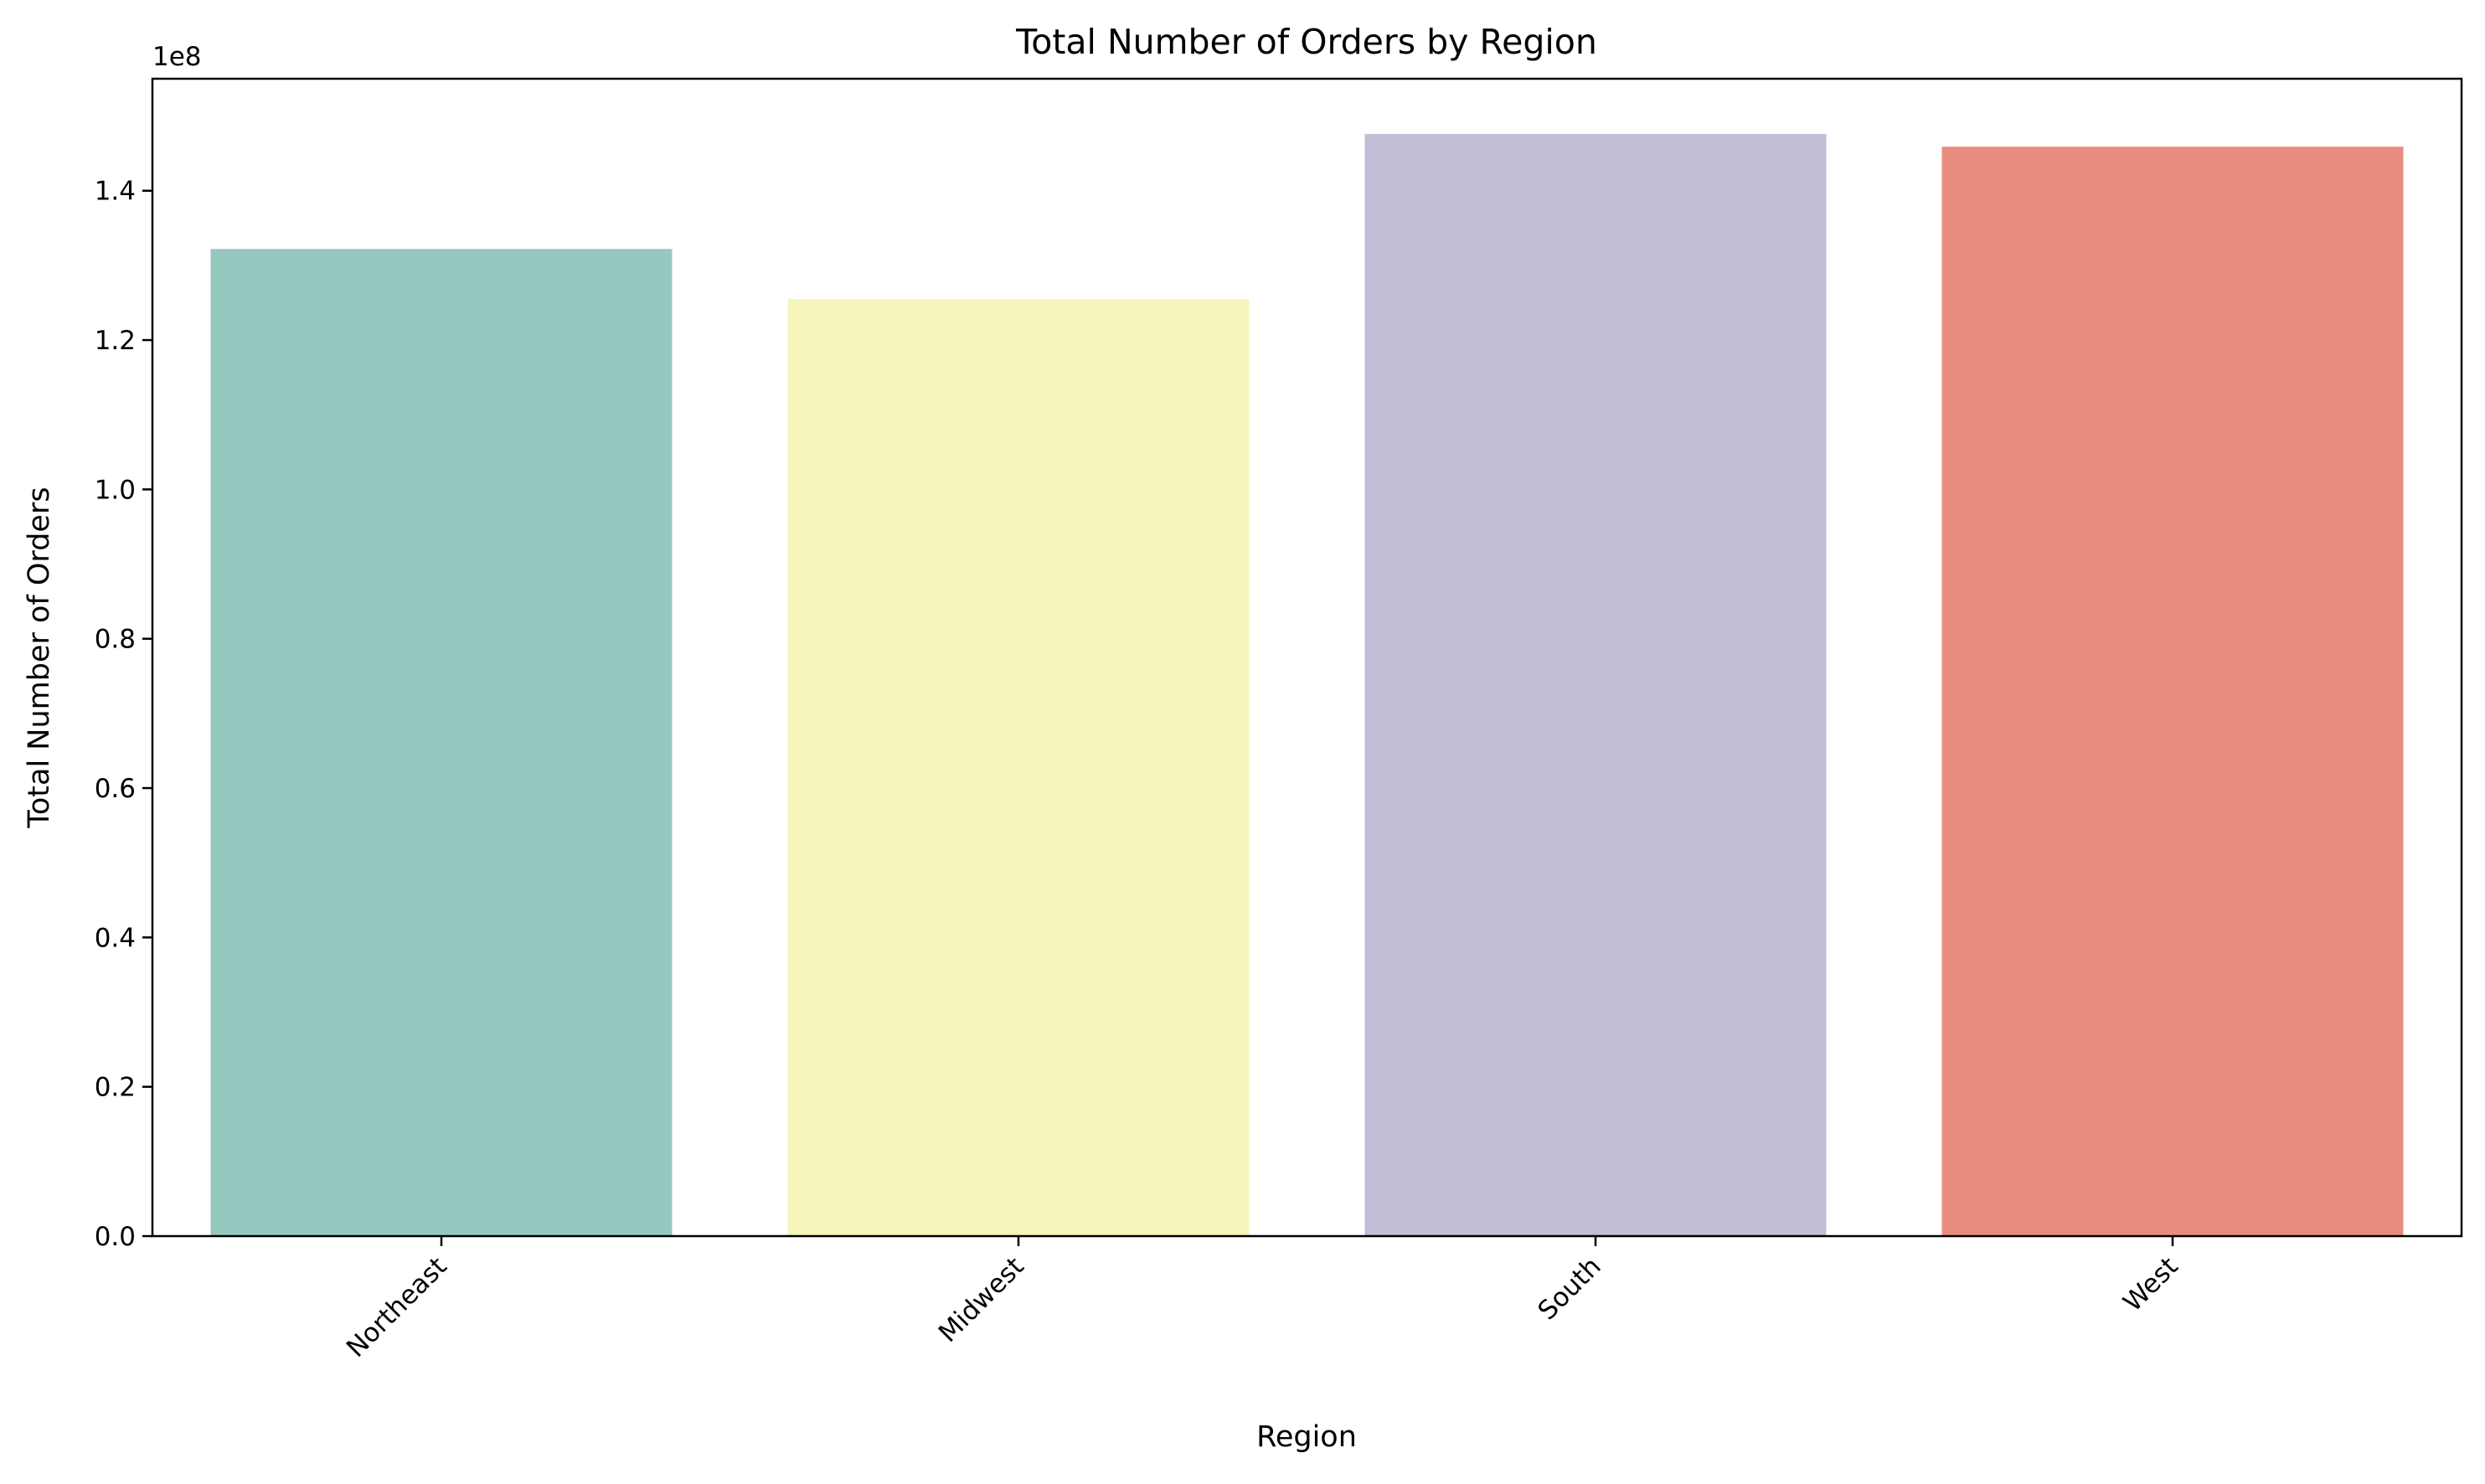 Image resolution: width=2485 pixels, height=1484 pixels. I want to click on bar-northeast, so click(441, 743).